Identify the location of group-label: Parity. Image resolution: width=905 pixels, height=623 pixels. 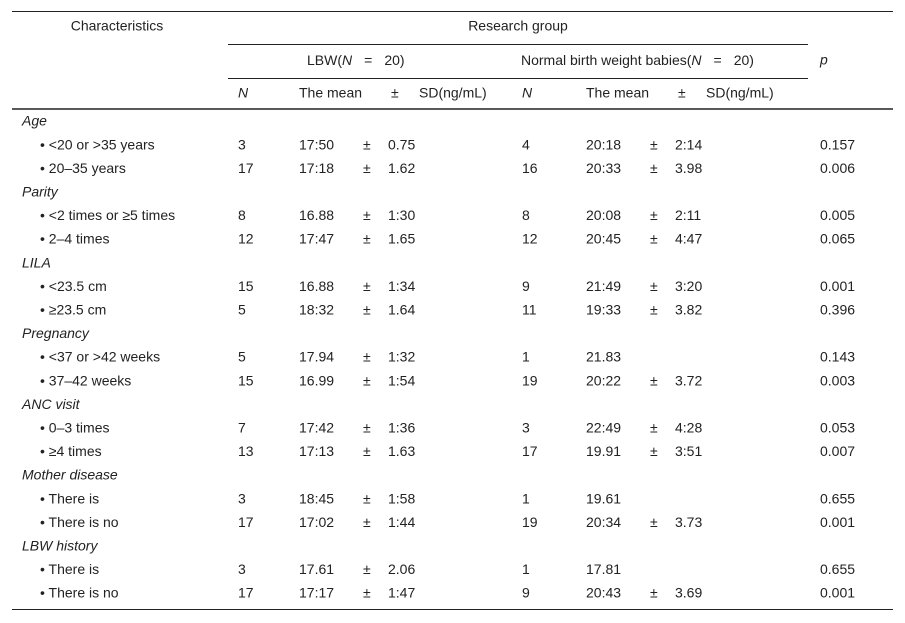
(40, 192).